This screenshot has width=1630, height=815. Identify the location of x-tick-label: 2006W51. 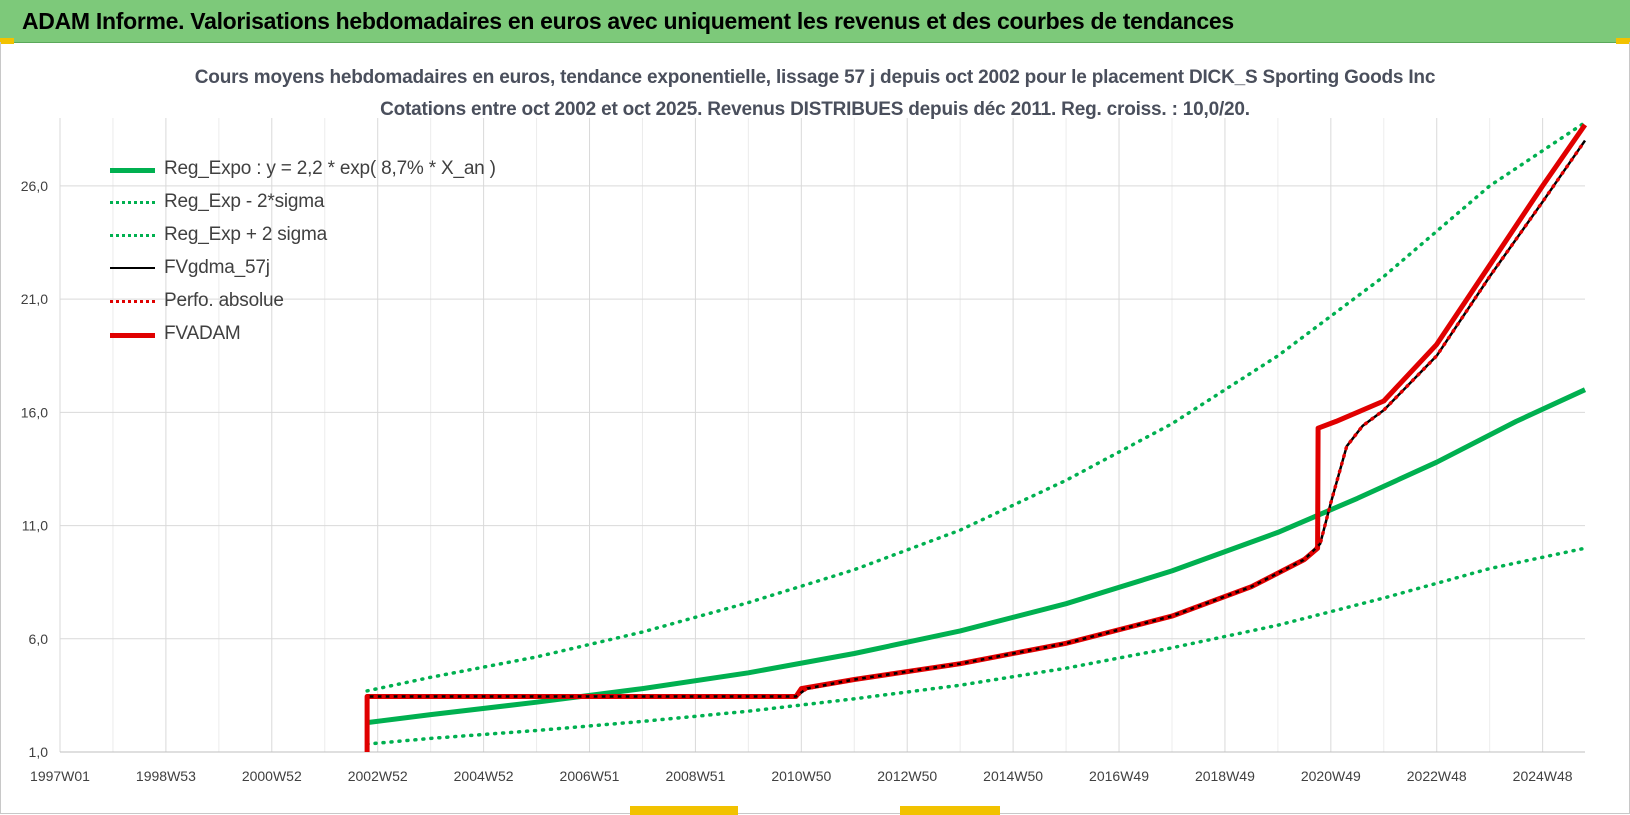
(590, 776).